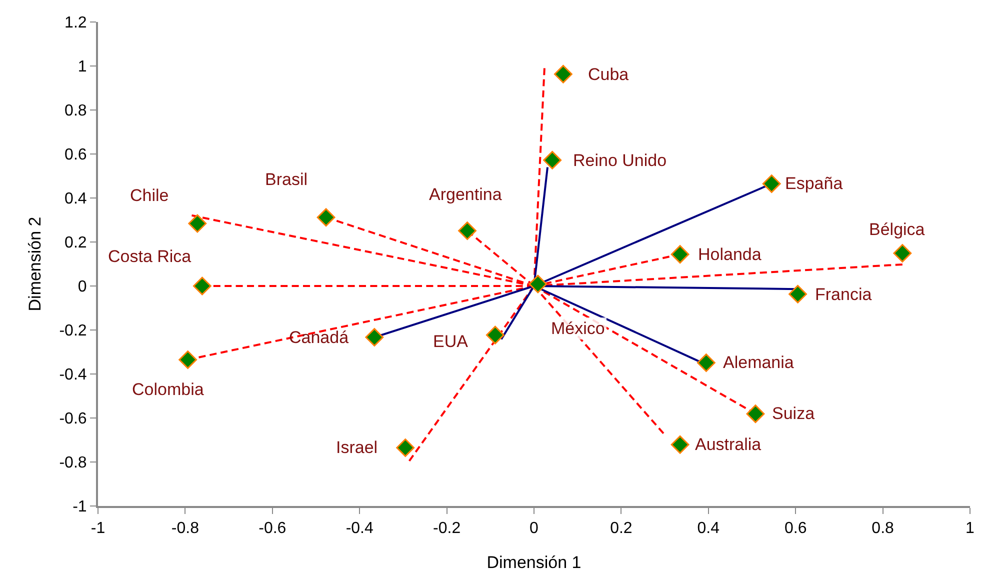 The height and width of the screenshot is (576, 995). What do you see at coordinates (319, 337) in the screenshot?
I see `annotation: Canadá` at bounding box center [319, 337].